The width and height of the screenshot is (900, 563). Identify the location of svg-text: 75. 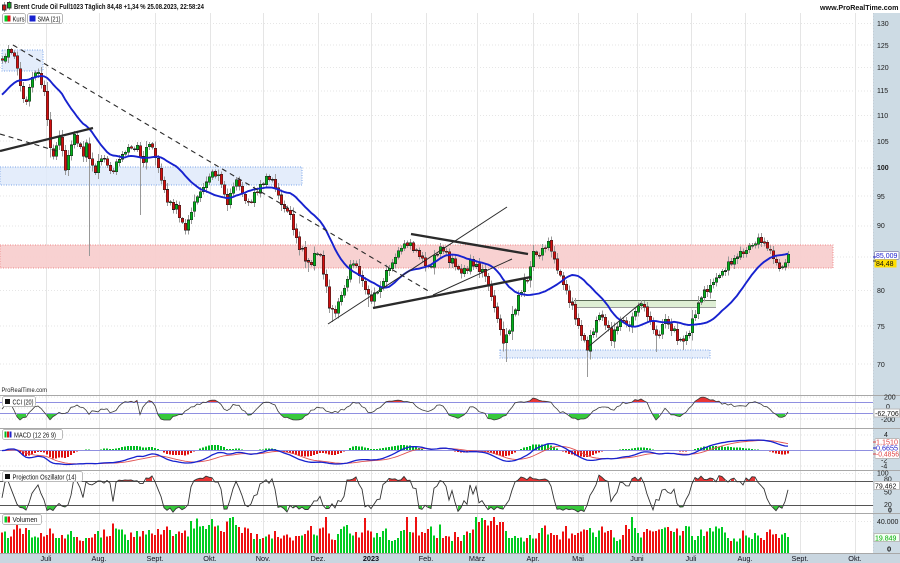
(881, 327).